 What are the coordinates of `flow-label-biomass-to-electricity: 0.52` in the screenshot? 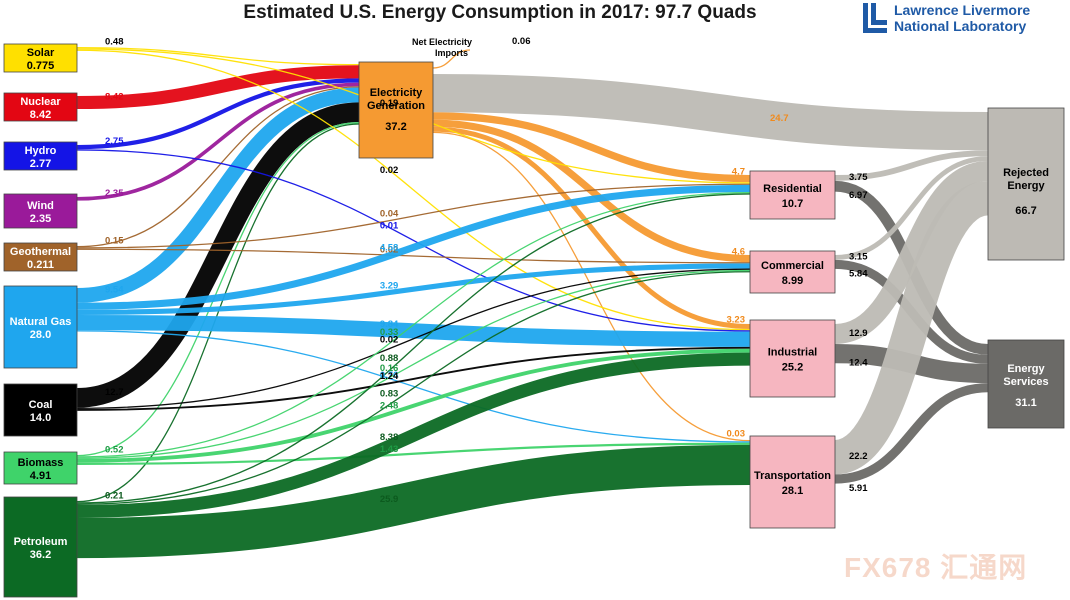 It's located at (114, 450).